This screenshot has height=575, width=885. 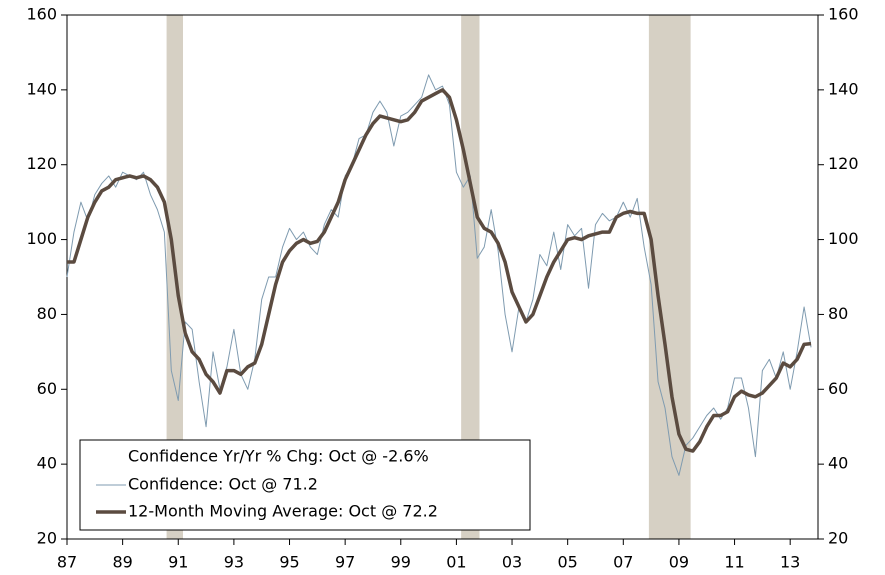 What do you see at coordinates (47, 388) in the screenshot?
I see `y-tick-label: 60` at bounding box center [47, 388].